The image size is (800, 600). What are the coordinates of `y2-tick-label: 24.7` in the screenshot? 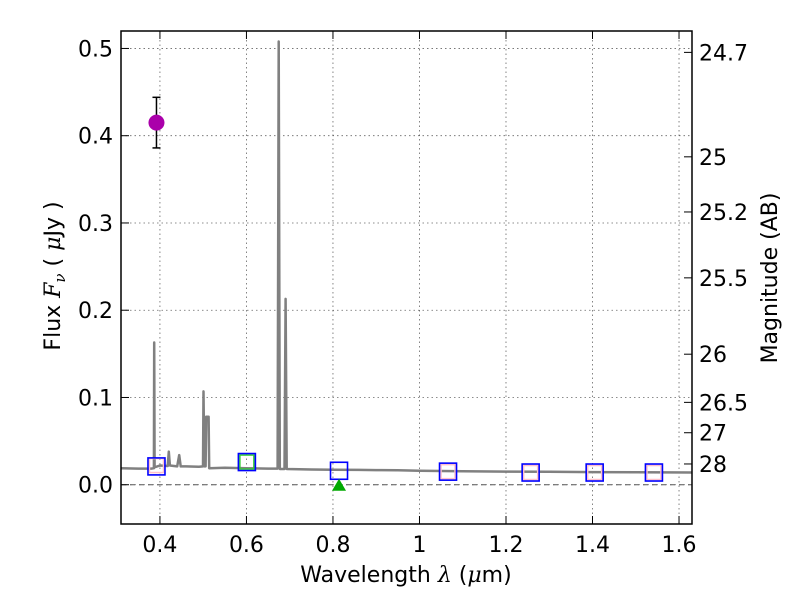 It's located at (723, 53).